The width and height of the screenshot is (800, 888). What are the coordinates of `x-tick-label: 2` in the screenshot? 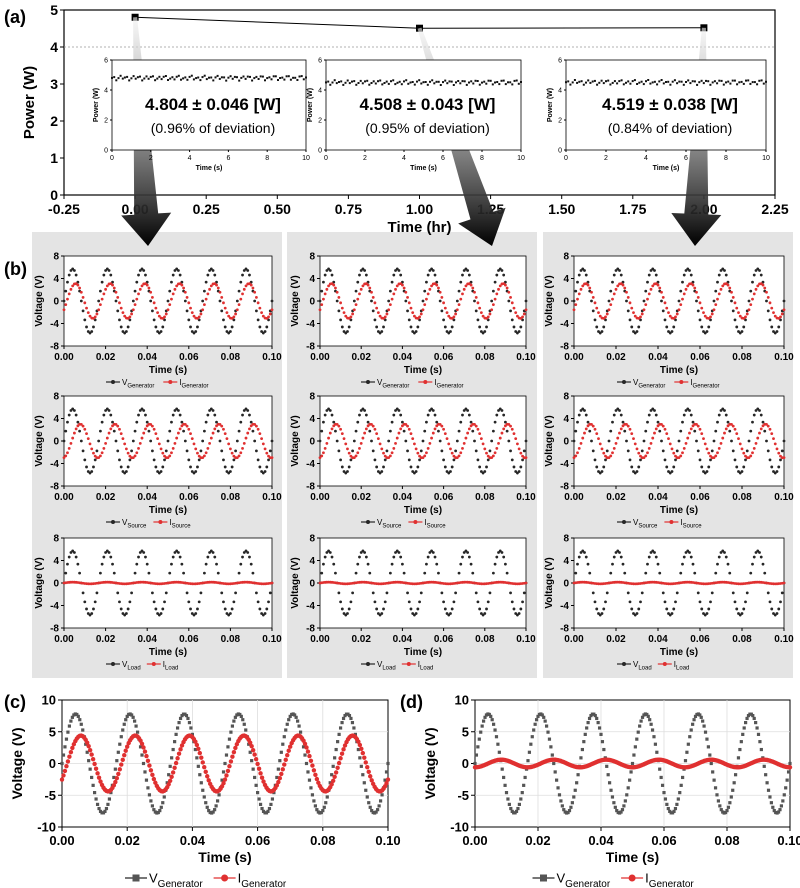 It's located at (365, 158).